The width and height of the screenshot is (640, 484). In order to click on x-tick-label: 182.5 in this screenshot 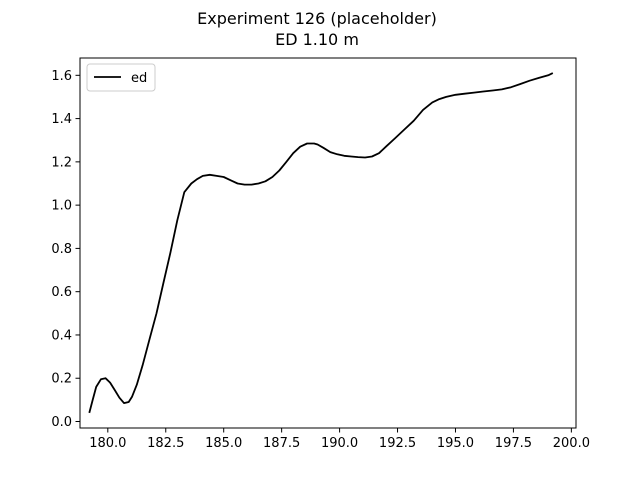, I will do `click(165, 443)`.